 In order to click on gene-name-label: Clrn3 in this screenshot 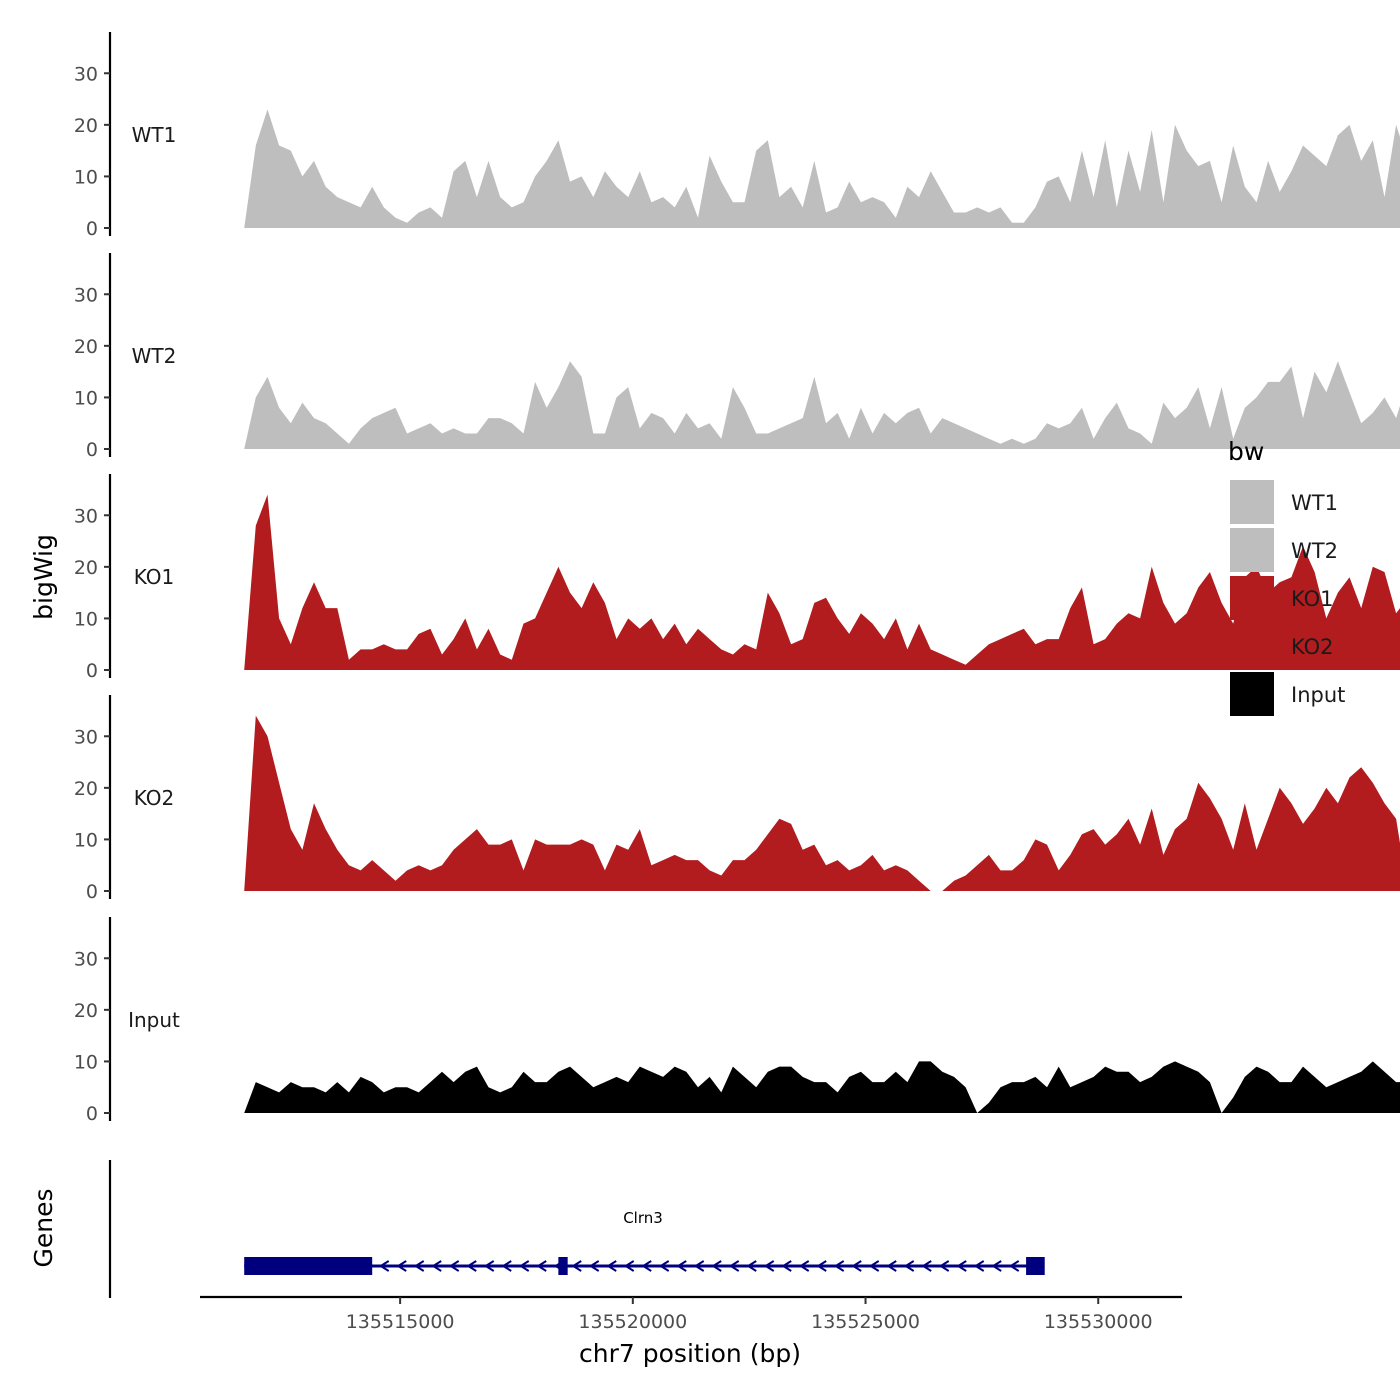, I will do `click(643, 1218)`.